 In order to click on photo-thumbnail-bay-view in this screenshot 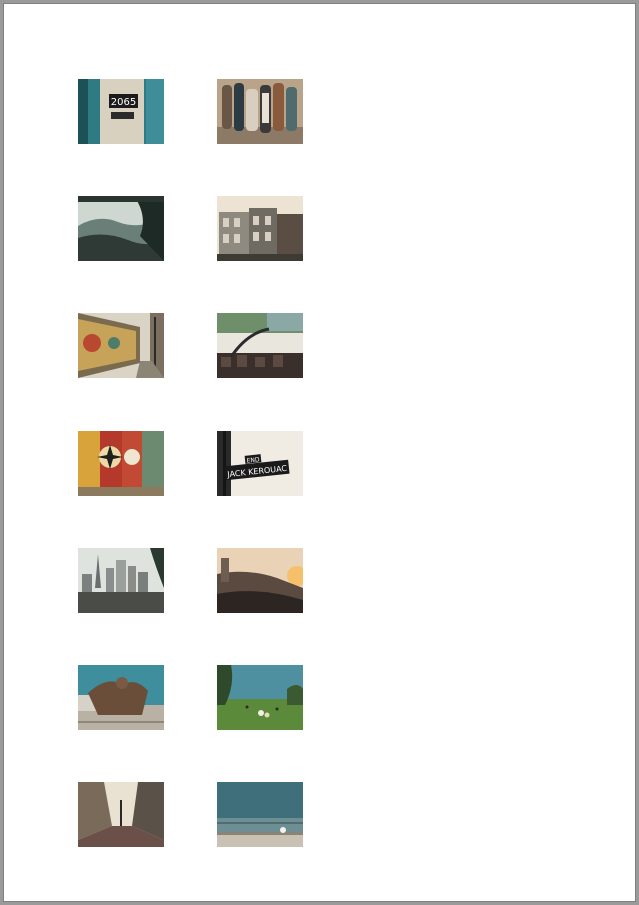, I will do `click(260, 814)`.